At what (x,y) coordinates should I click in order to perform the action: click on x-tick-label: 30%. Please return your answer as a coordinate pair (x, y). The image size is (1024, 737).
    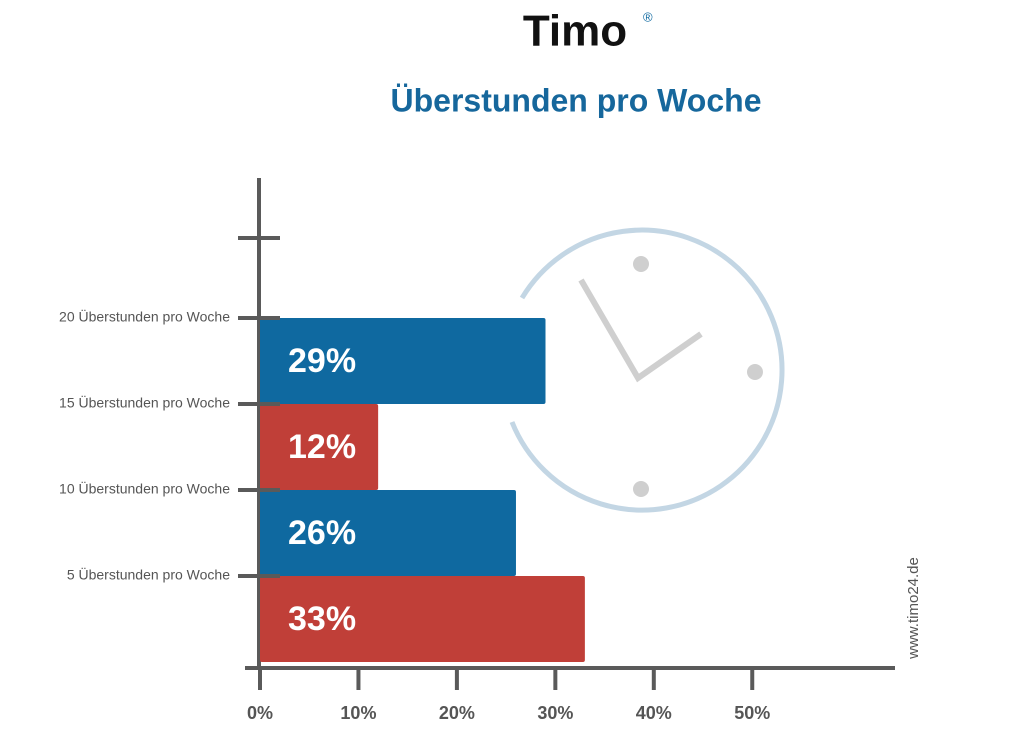
    Looking at the image, I should click on (555, 713).